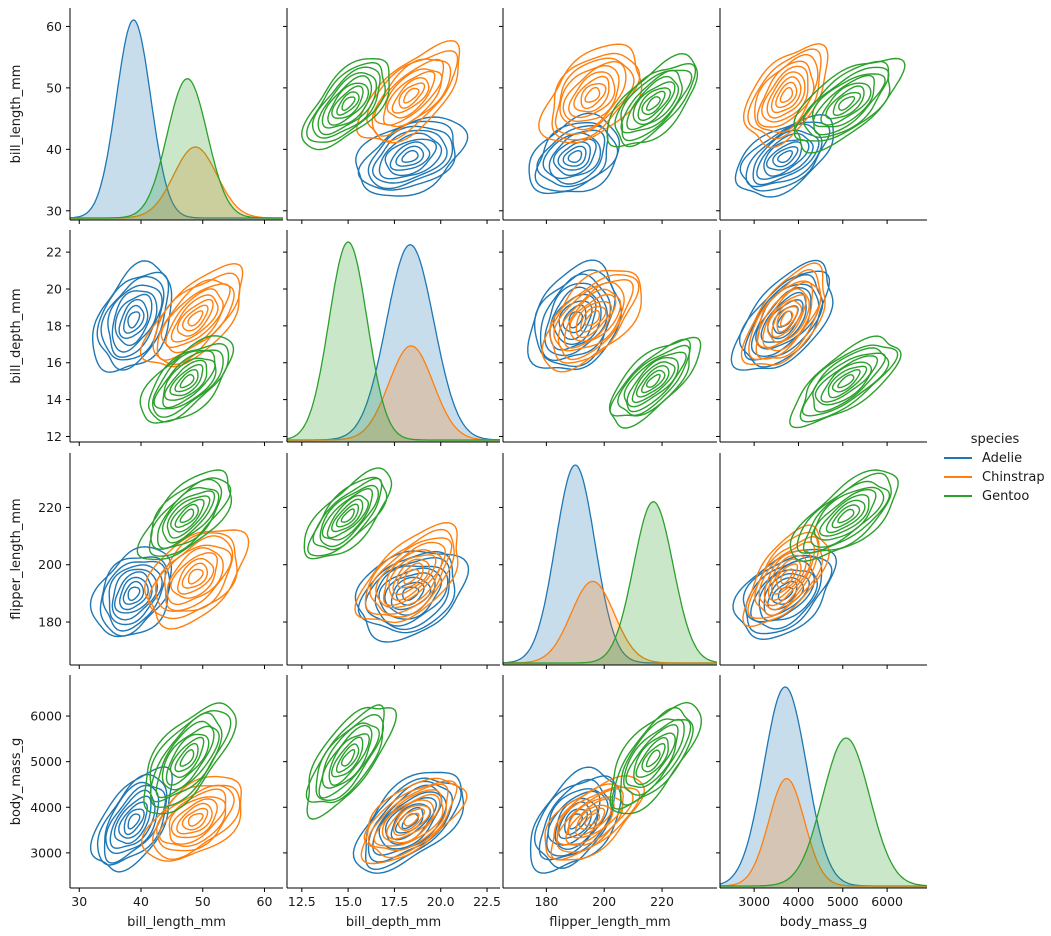  What do you see at coordinates (302, 901) in the screenshot?
I see `x-tick-label: 12.5` at bounding box center [302, 901].